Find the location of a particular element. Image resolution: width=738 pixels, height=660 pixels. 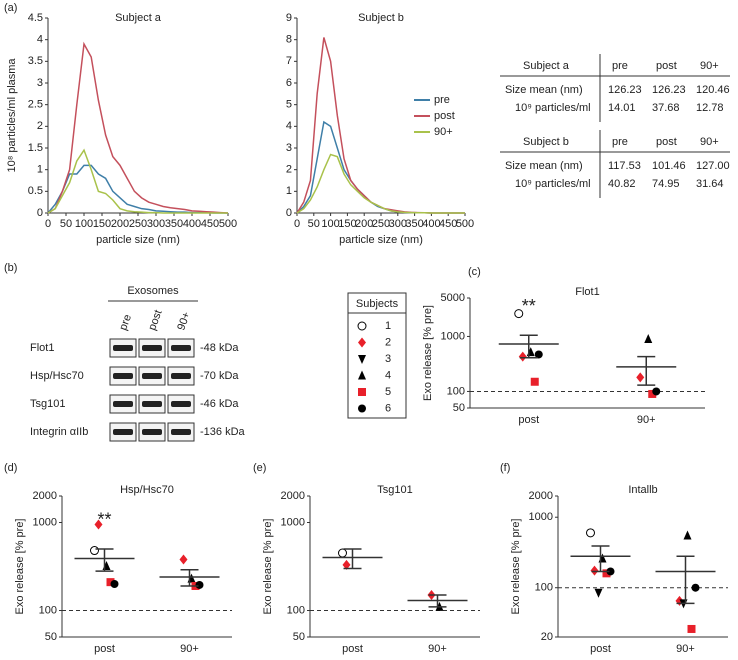

blot-row-label: Flot1 is located at coordinates (42, 348).